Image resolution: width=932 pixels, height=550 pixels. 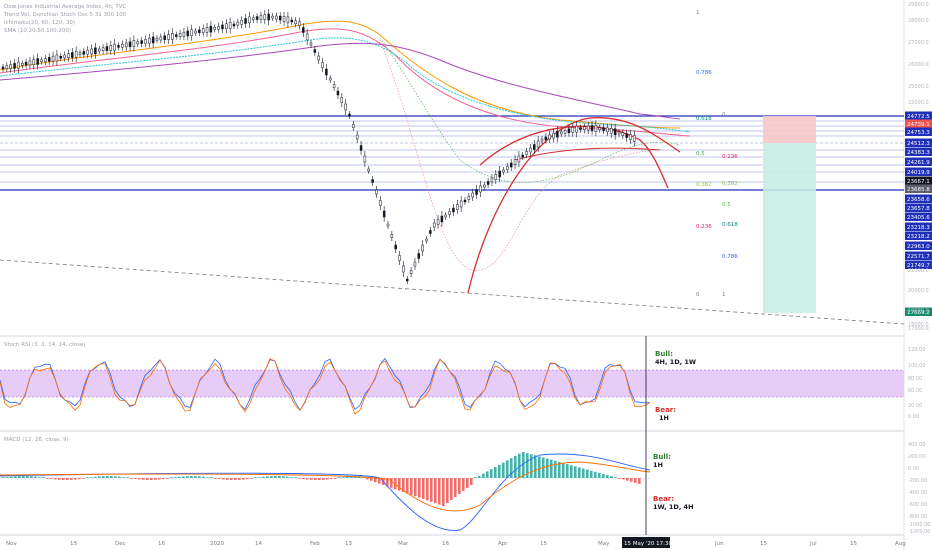 What do you see at coordinates (917, 493) in the screenshot?
I see `macd-axis-tick: -400.00` at bounding box center [917, 493].